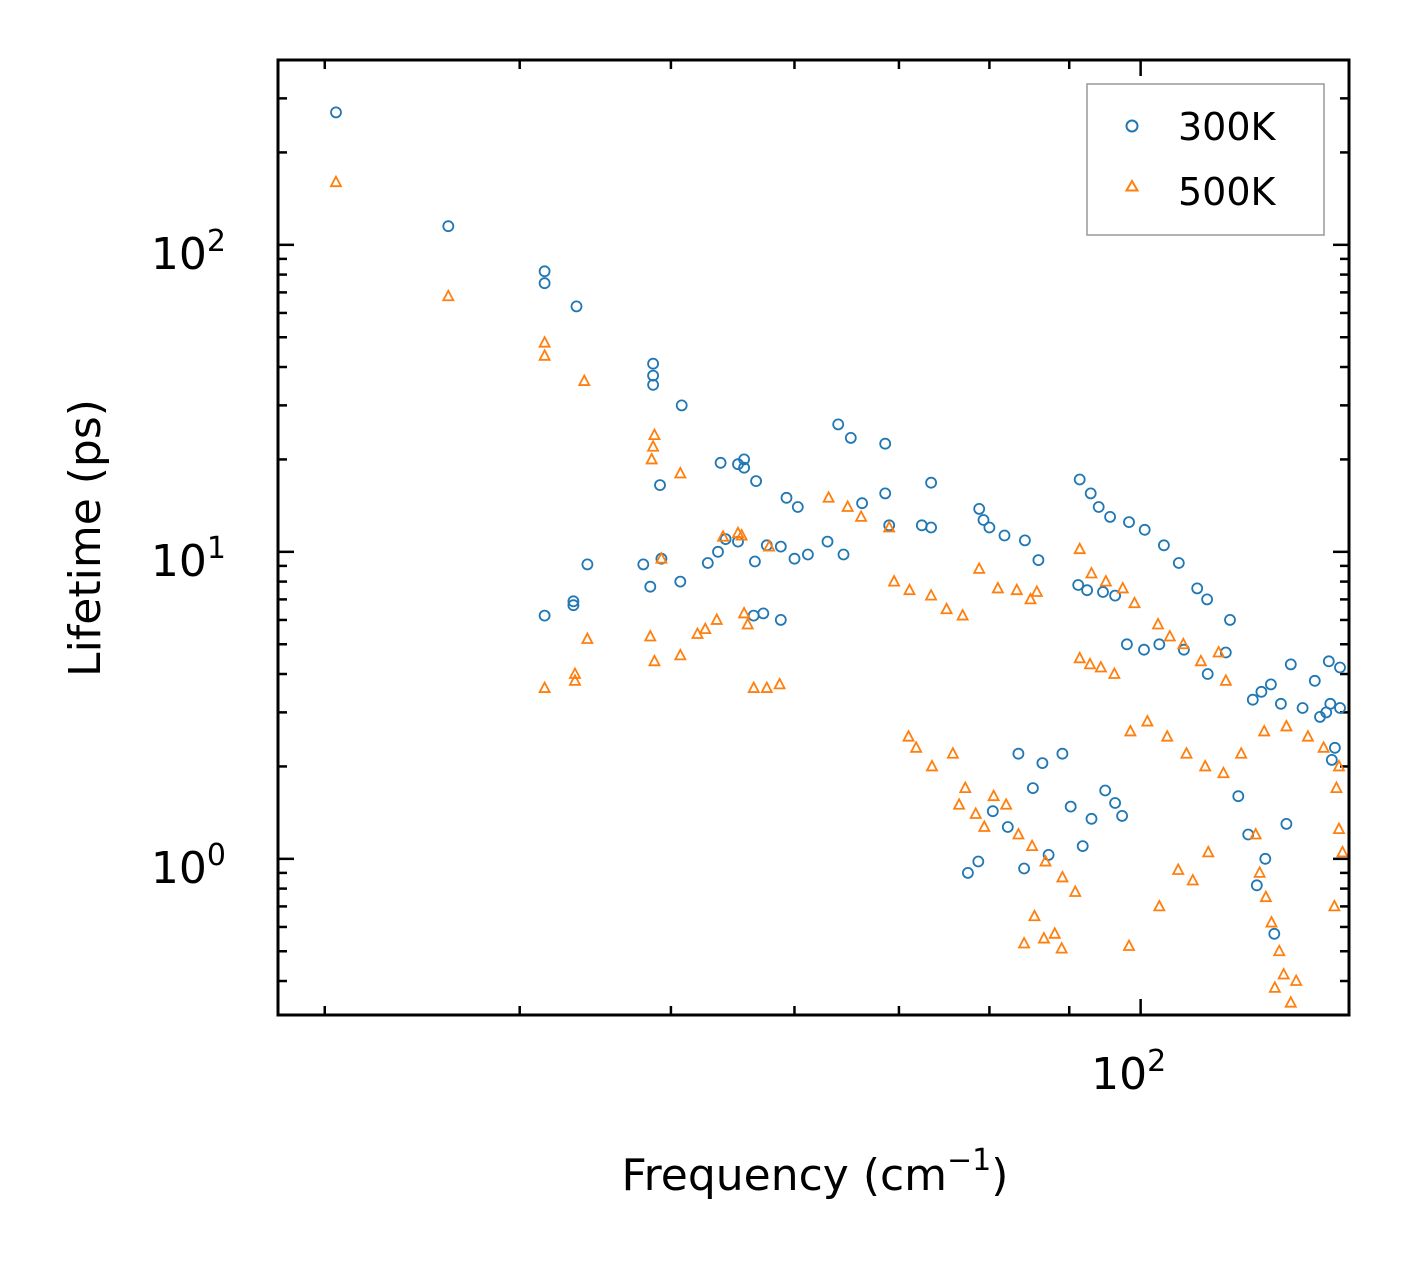  Describe the element at coordinates (1128, 1072) in the screenshot. I see `x-tick-label: 102` at that location.